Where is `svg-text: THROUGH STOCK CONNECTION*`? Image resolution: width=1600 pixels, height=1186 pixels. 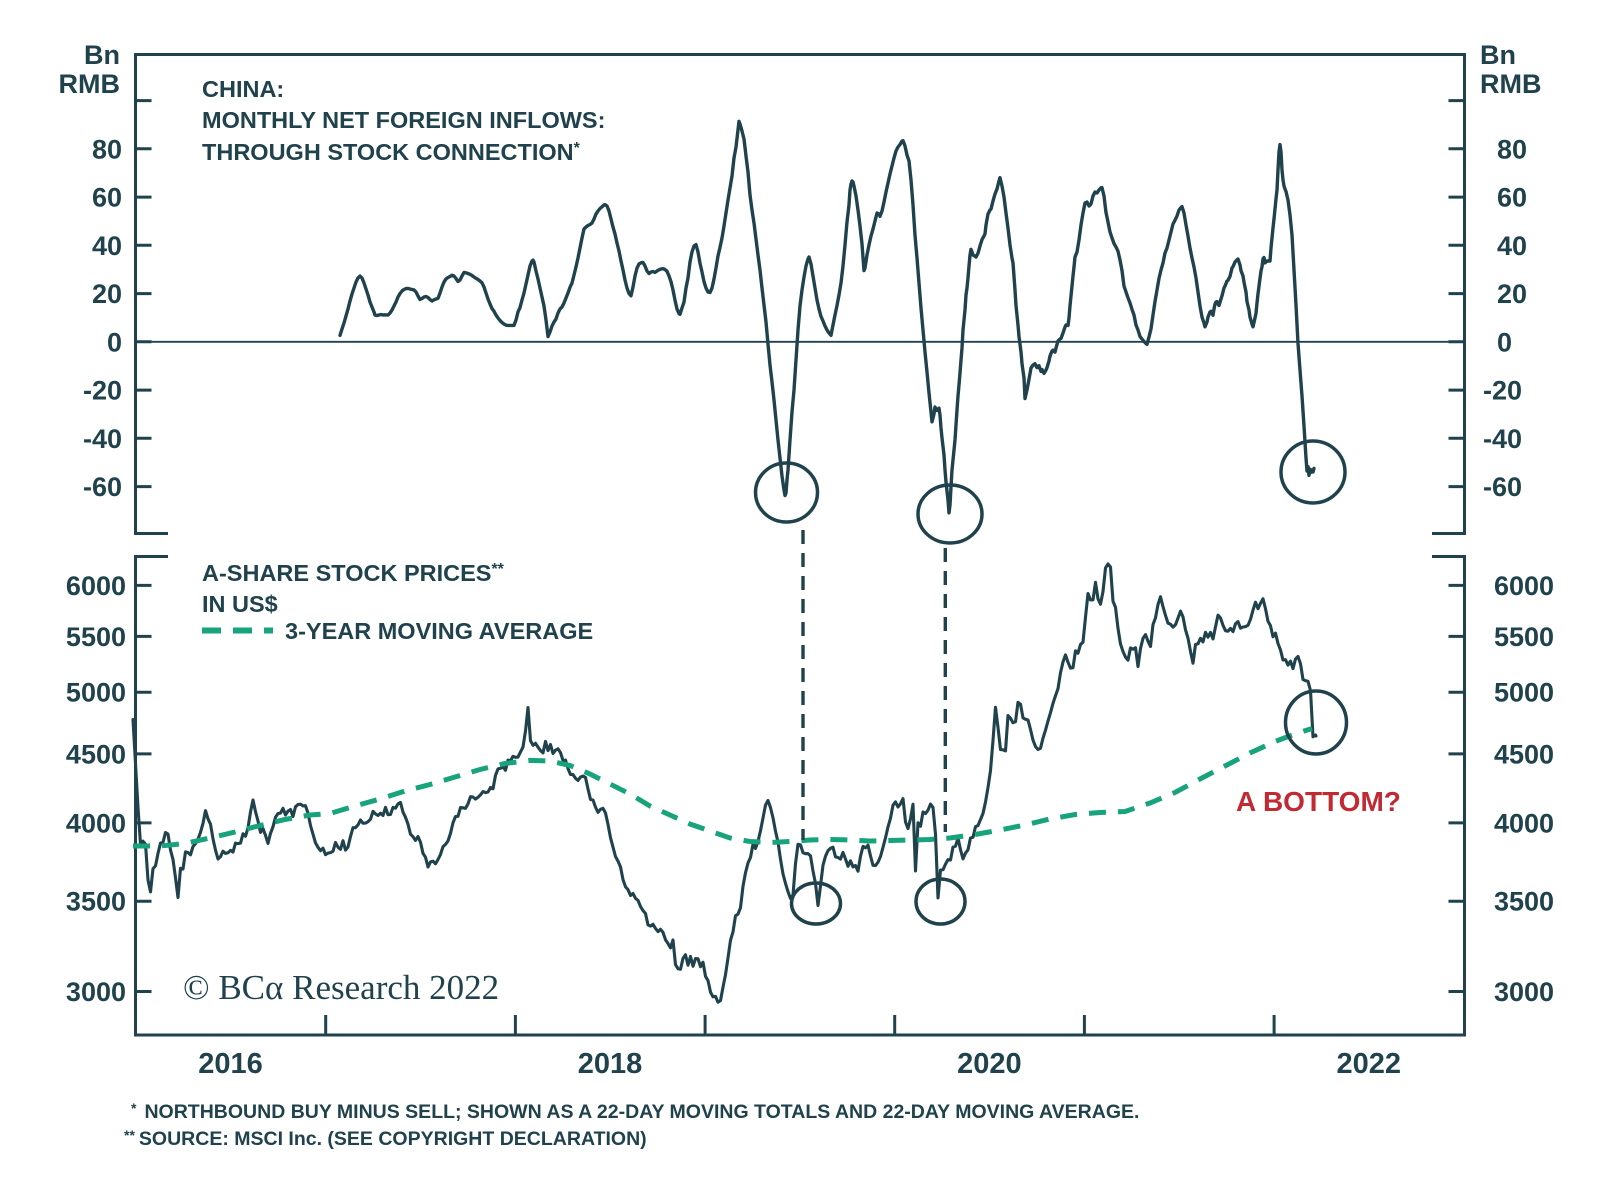
svg-text: THROUGH STOCK CONNECTION* is located at coordinates (391, 152).